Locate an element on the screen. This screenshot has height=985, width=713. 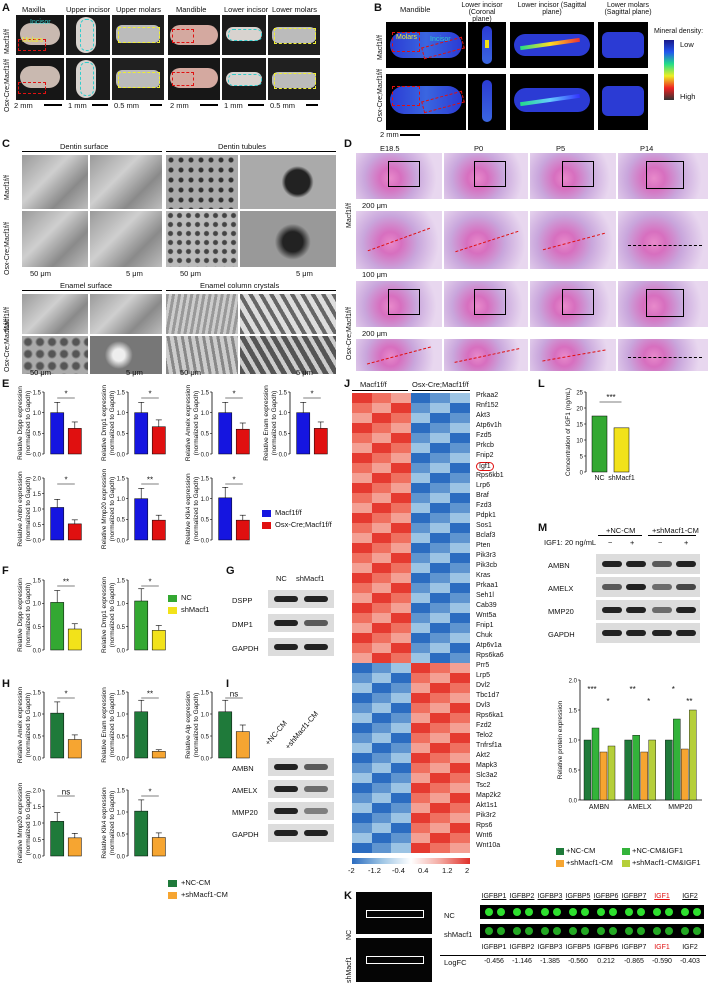
gene-label: Map2k2 is located at coordinates (488, 795).